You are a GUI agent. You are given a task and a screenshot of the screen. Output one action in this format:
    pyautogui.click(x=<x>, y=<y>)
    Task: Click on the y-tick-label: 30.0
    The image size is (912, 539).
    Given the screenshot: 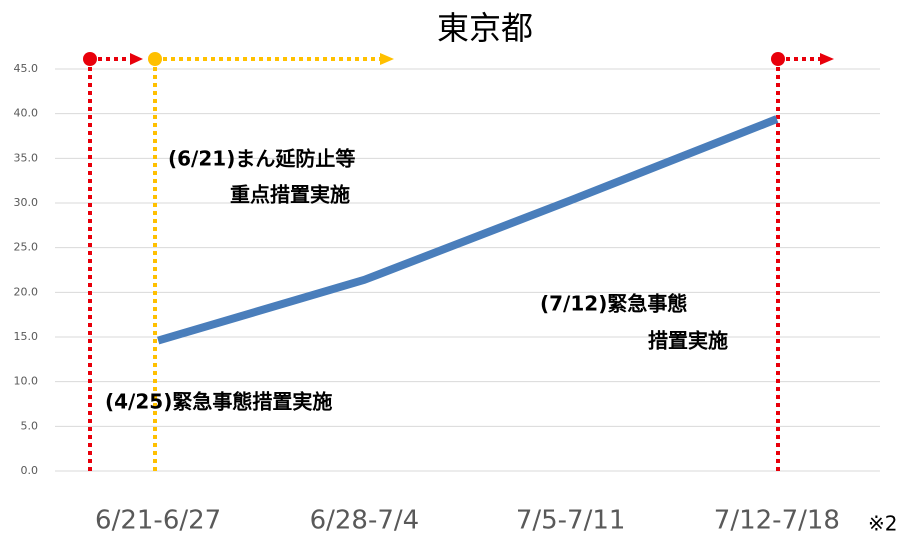 What is the action you would take?
    pyautogui.click(x=26, y=202)
    